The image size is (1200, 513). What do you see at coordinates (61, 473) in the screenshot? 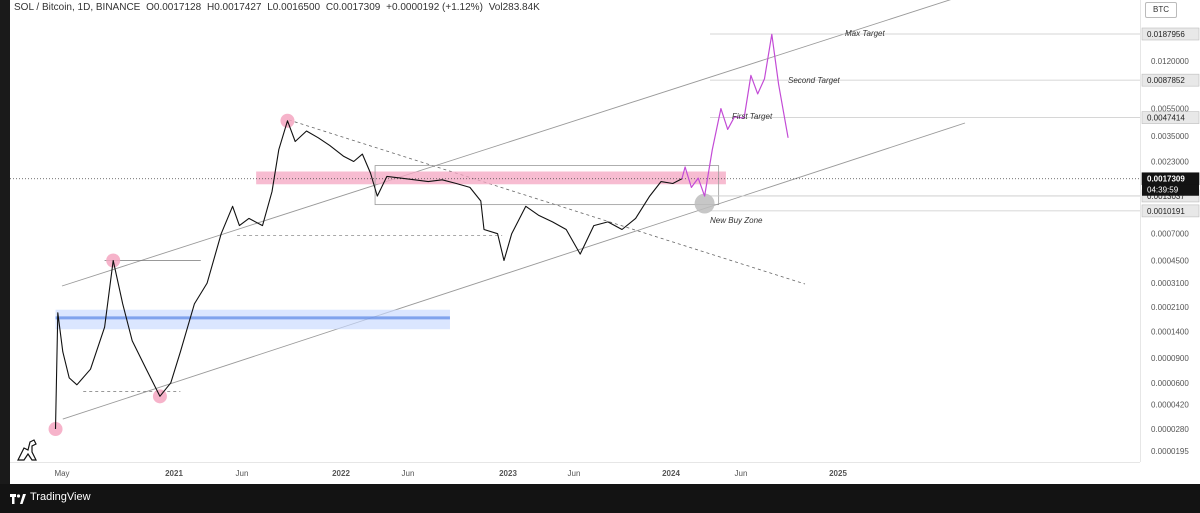
I see `x-tick-label: May` at bounding box center [61, 473].